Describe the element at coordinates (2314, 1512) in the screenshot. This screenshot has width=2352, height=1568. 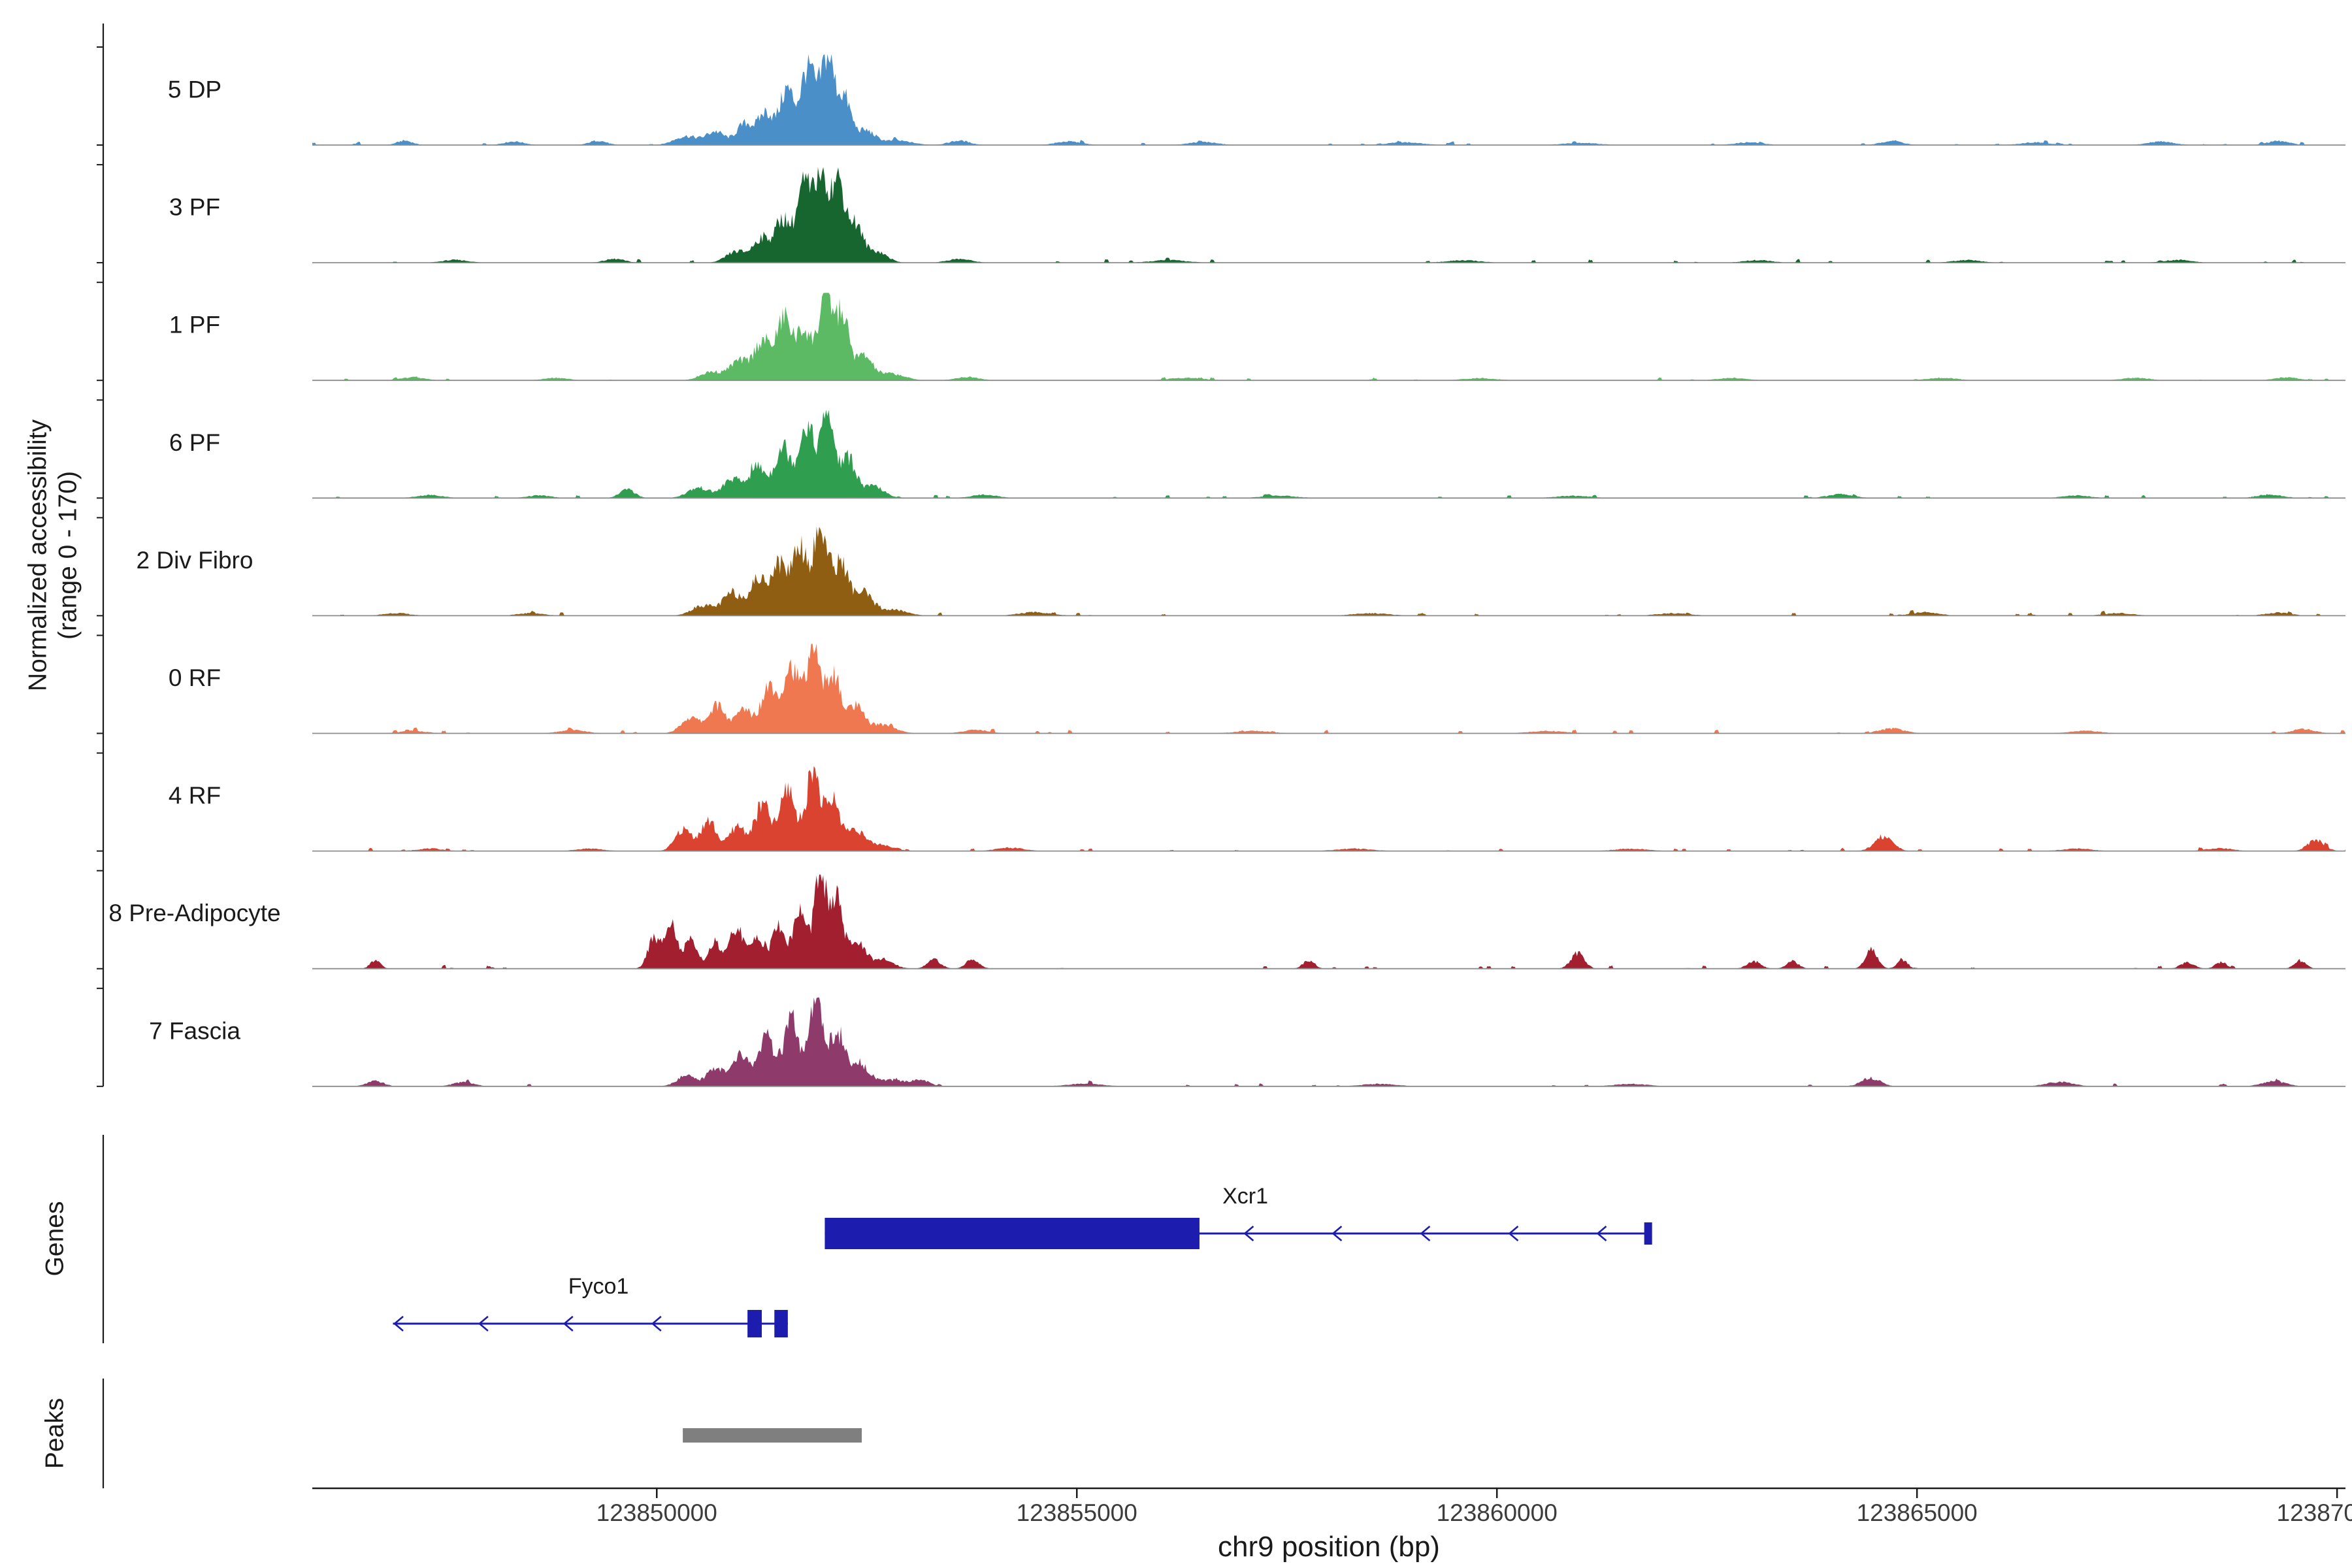
I see `x-axis-tick-label: 123870000` at that location.